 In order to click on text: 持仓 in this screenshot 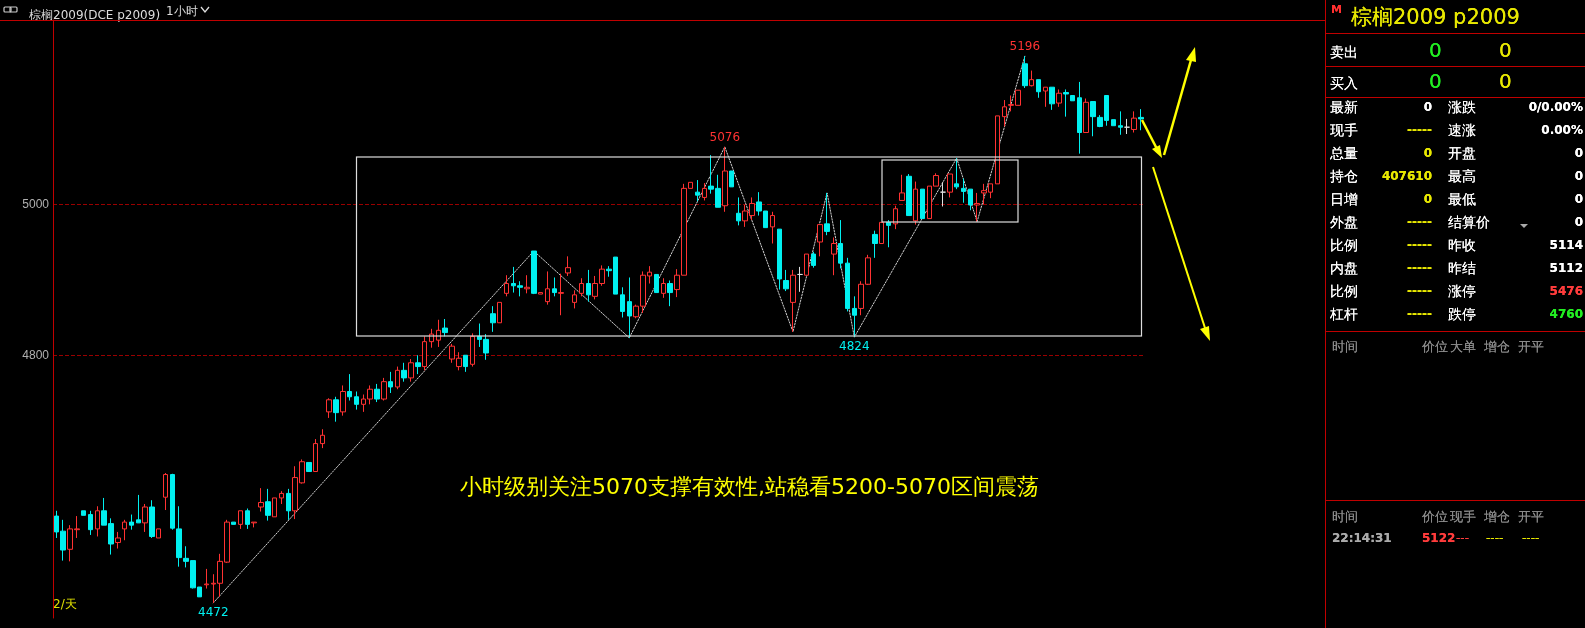, I will do `click(1344, 176)`.